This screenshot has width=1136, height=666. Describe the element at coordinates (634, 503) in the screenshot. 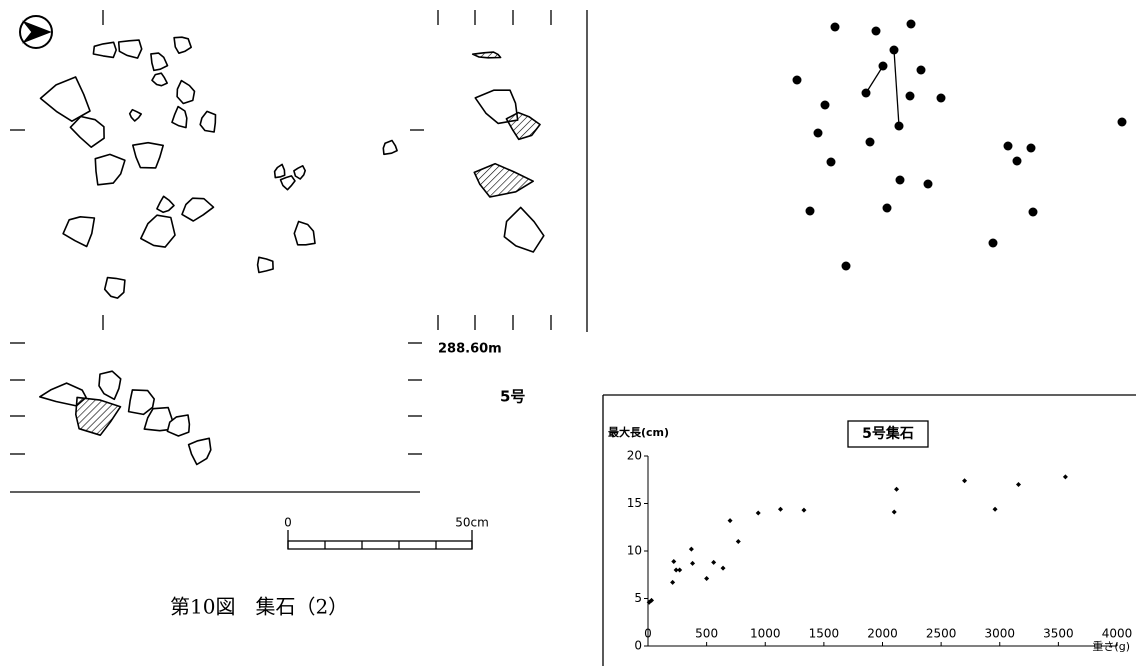

I see `y-tick-label: 15` at that location.